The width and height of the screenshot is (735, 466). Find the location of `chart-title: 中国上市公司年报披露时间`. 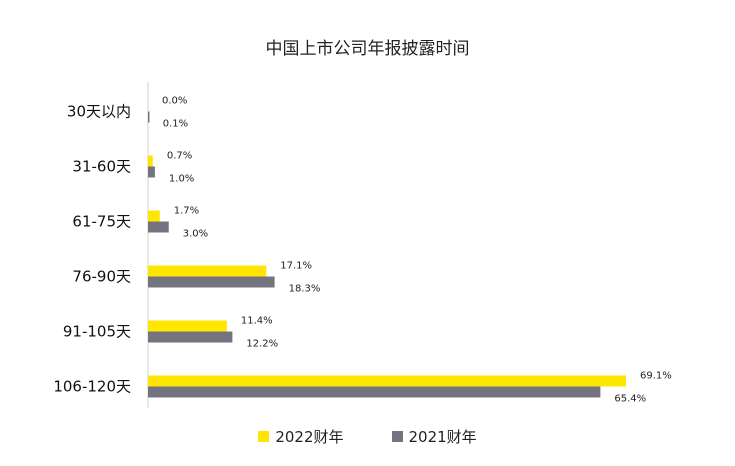

chart-title: 中国上市公司年报披露时间 is located at coordinates (367, 49).